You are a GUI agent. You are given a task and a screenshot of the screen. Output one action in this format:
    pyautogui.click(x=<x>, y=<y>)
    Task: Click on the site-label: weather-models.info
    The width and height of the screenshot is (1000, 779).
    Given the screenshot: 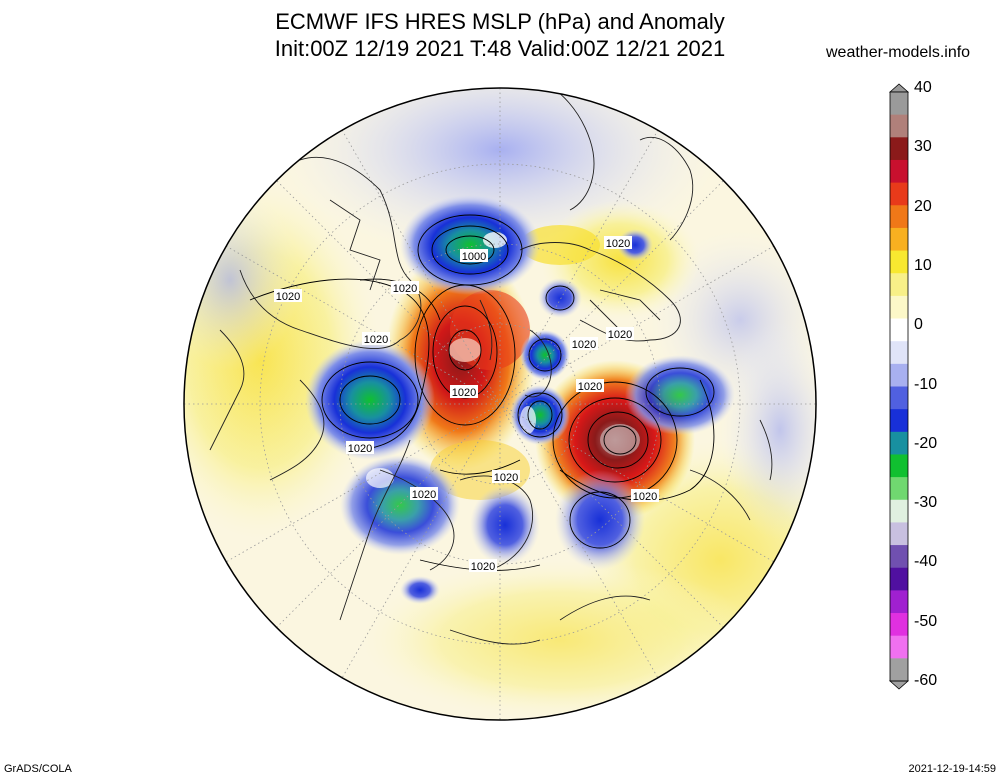 What is the action you would take?
    pyautogui.click(x=898, y=52)
    